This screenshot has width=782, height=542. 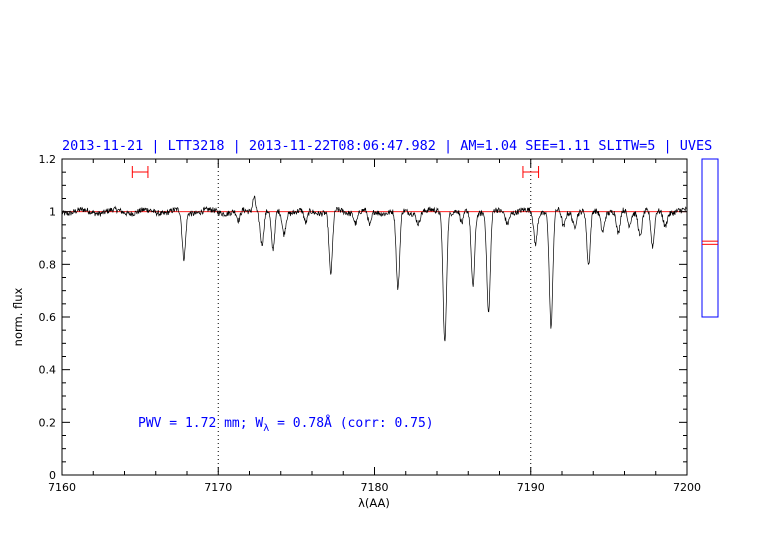 I want to click on x-tick-label: 7180, so click(x=375, y=487).